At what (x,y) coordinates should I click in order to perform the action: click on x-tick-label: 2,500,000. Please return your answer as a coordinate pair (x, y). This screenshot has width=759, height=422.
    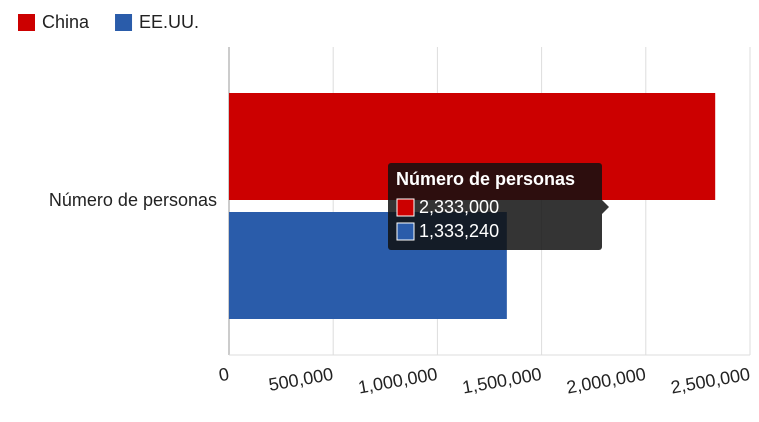
    Looking at the image, I should click on (710, 381).